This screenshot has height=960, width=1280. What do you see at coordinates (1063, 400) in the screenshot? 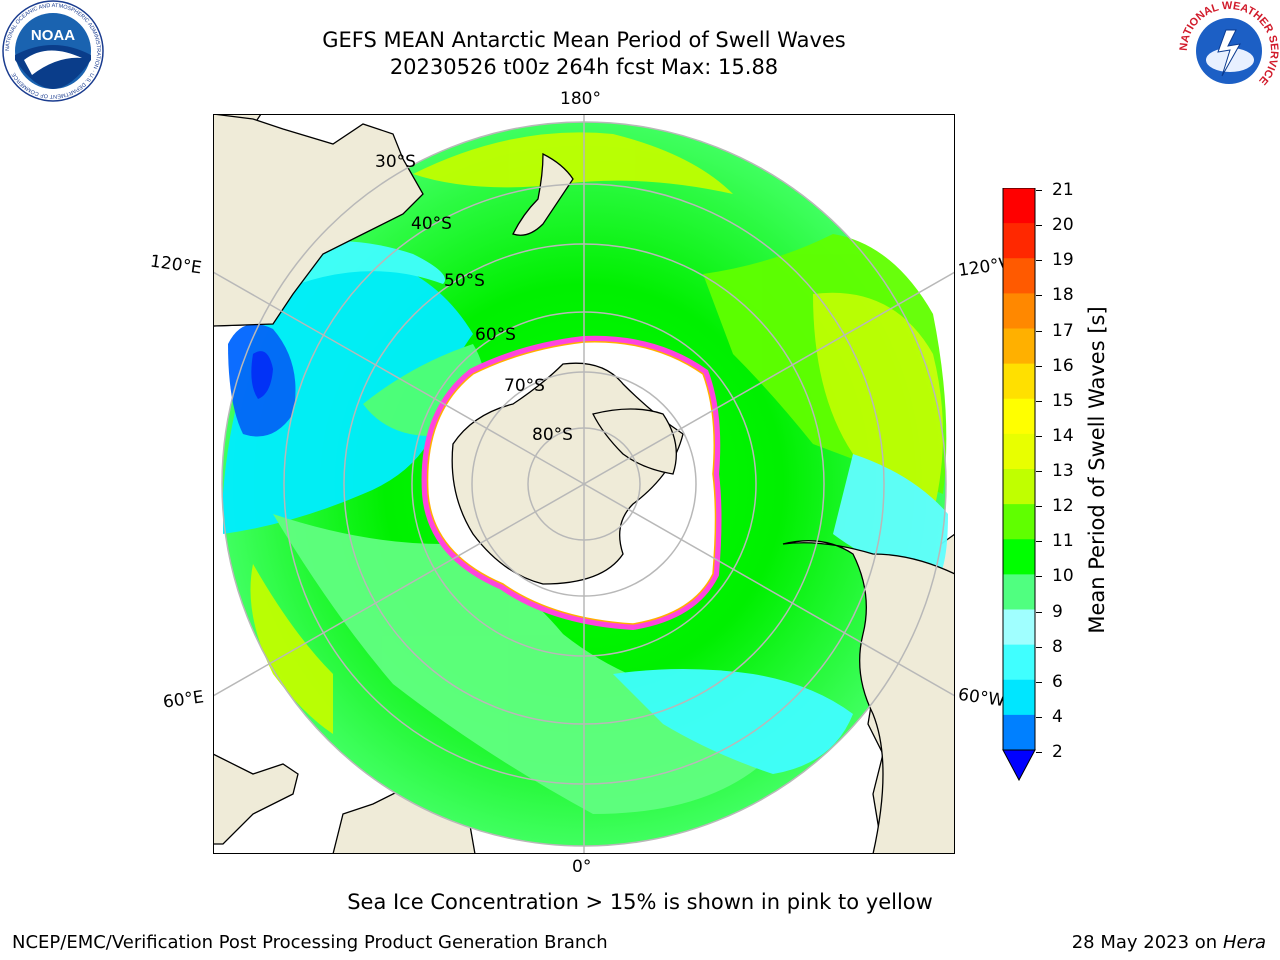
I see `colorbar-tick-label: 15` at bounding box center [1063, 400].